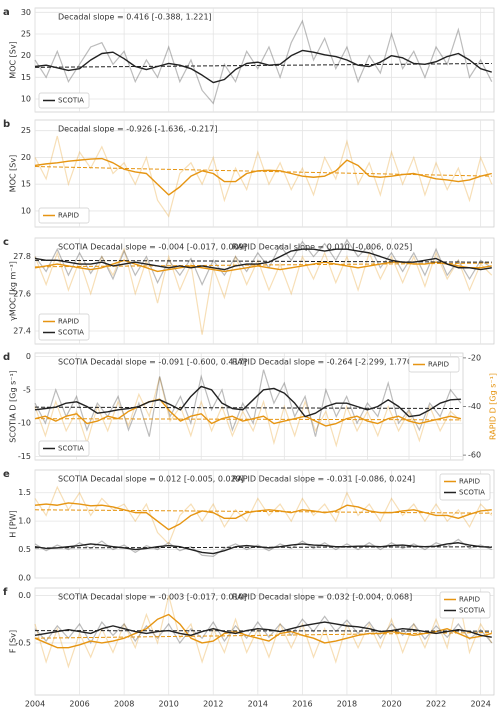  I want to click on panel-label: d, so click(6, 357).